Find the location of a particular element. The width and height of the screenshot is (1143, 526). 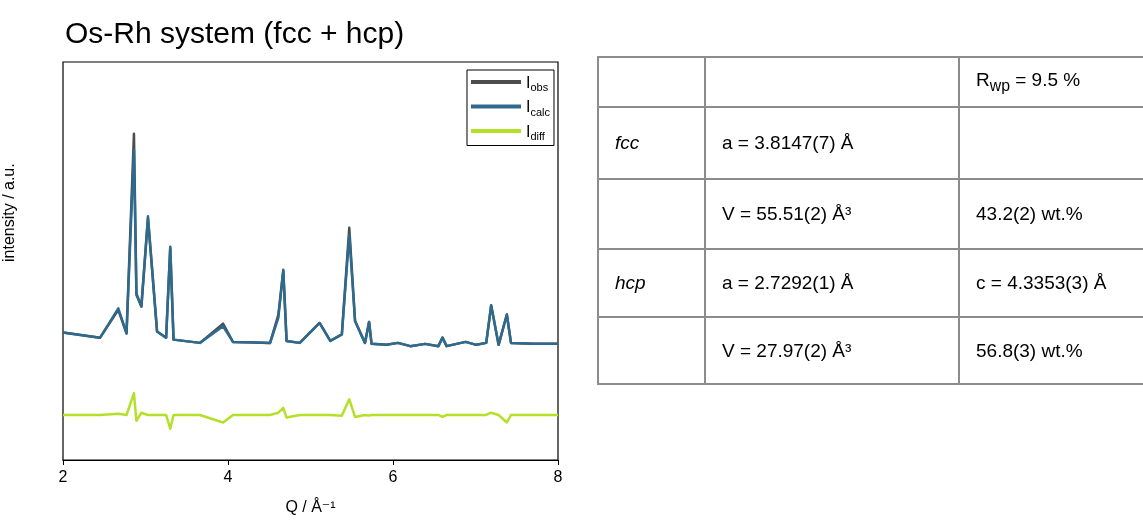

text: a = 2.7292(1) Å is located at coordinates (788, 282).